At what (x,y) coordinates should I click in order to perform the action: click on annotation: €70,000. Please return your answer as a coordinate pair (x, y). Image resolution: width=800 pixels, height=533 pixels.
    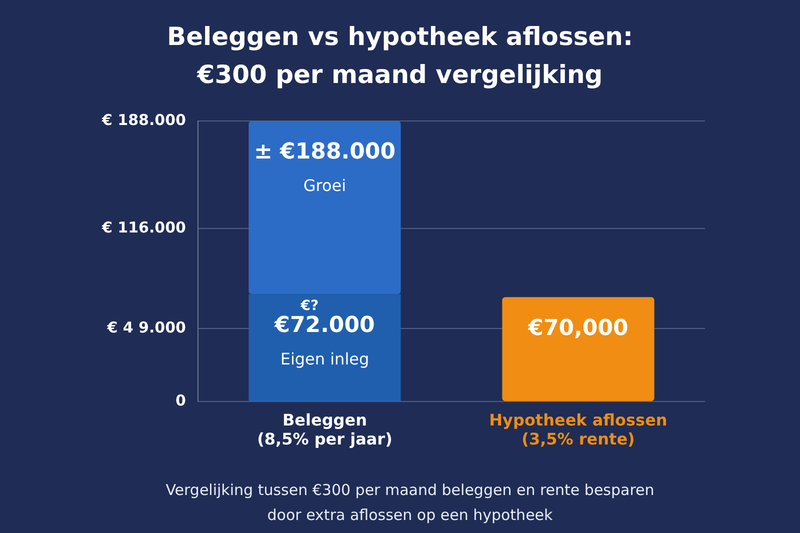
    Looking at the image, I should click on (577, 328).